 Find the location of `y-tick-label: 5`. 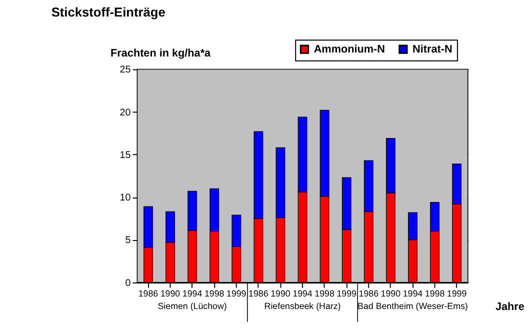

y-tick-label: 5 is located at coordinates (128, 240).